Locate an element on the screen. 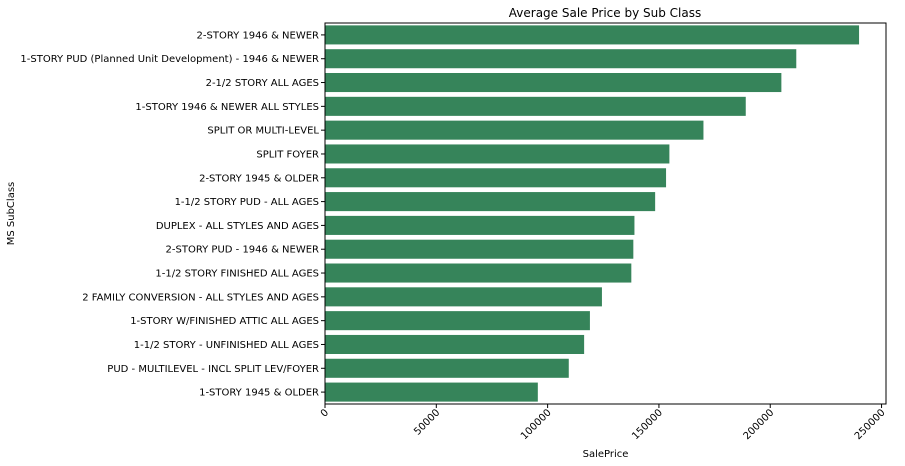 The width and height of the screenshot is (905, 466). x-tick-label: 200000 is located at coordinates (759, 424).